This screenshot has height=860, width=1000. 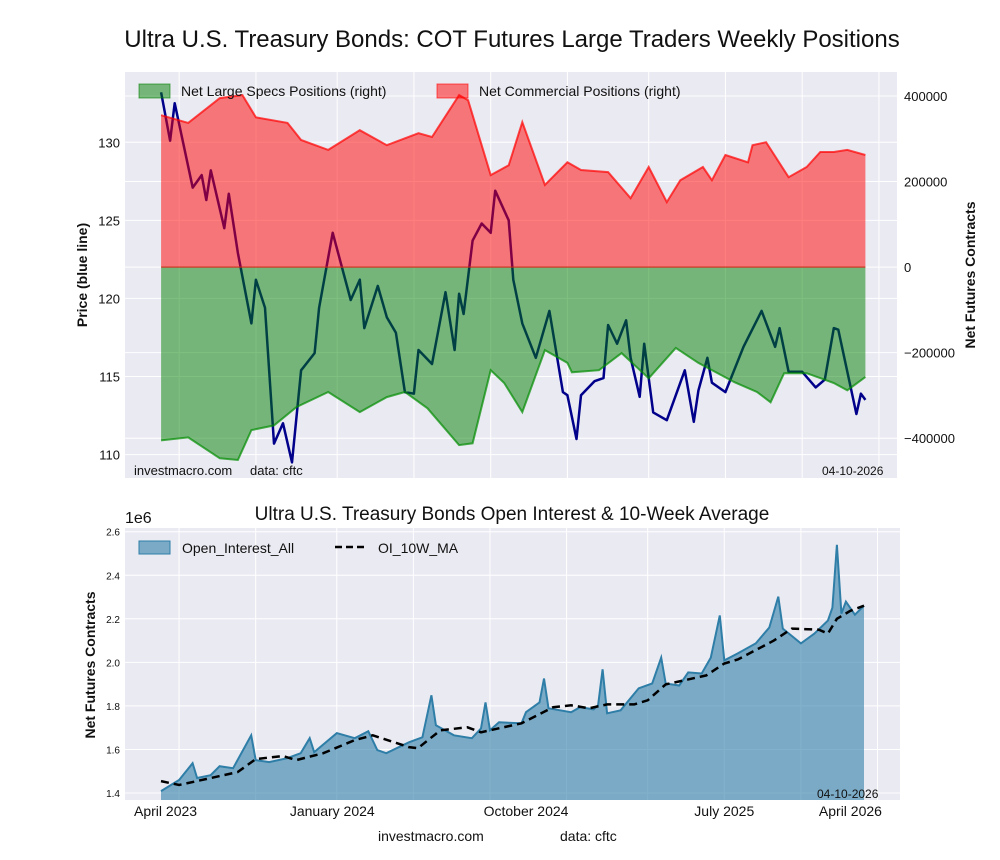 I want to click on date-annotation: 04-10-2026, so click(x=853, y=471).